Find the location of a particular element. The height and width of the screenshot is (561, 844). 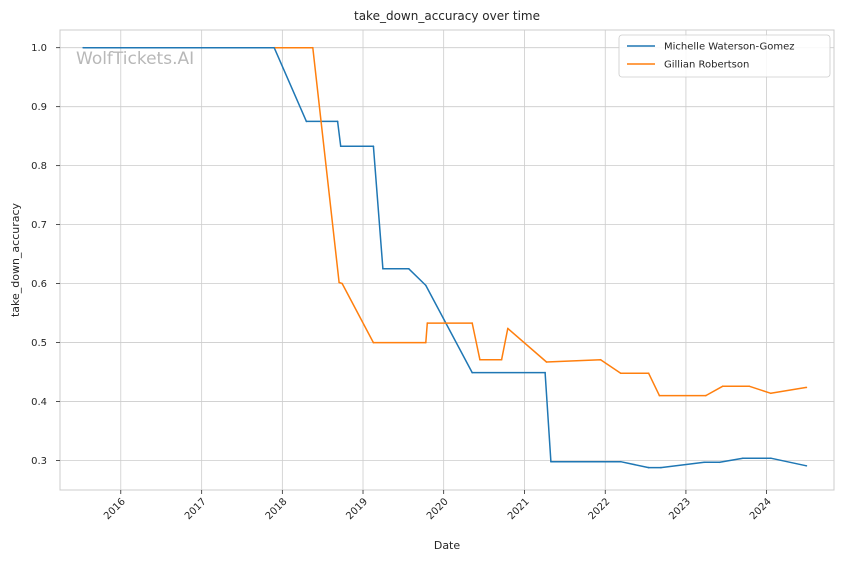

y-tick-label: 0.4 is located at coordinates (39, 402).